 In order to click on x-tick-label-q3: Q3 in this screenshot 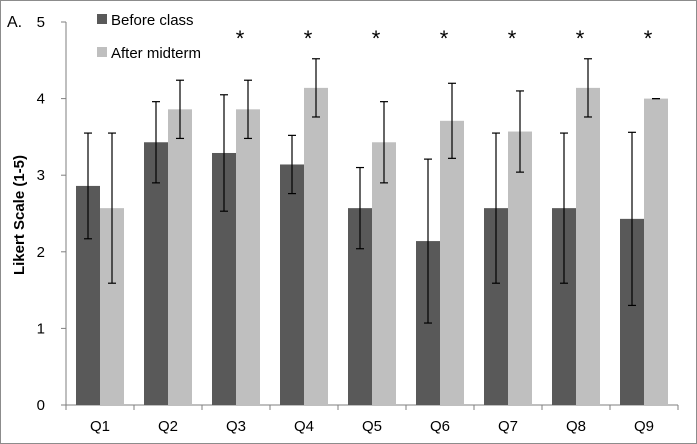, I will do `click(236, 426)`.